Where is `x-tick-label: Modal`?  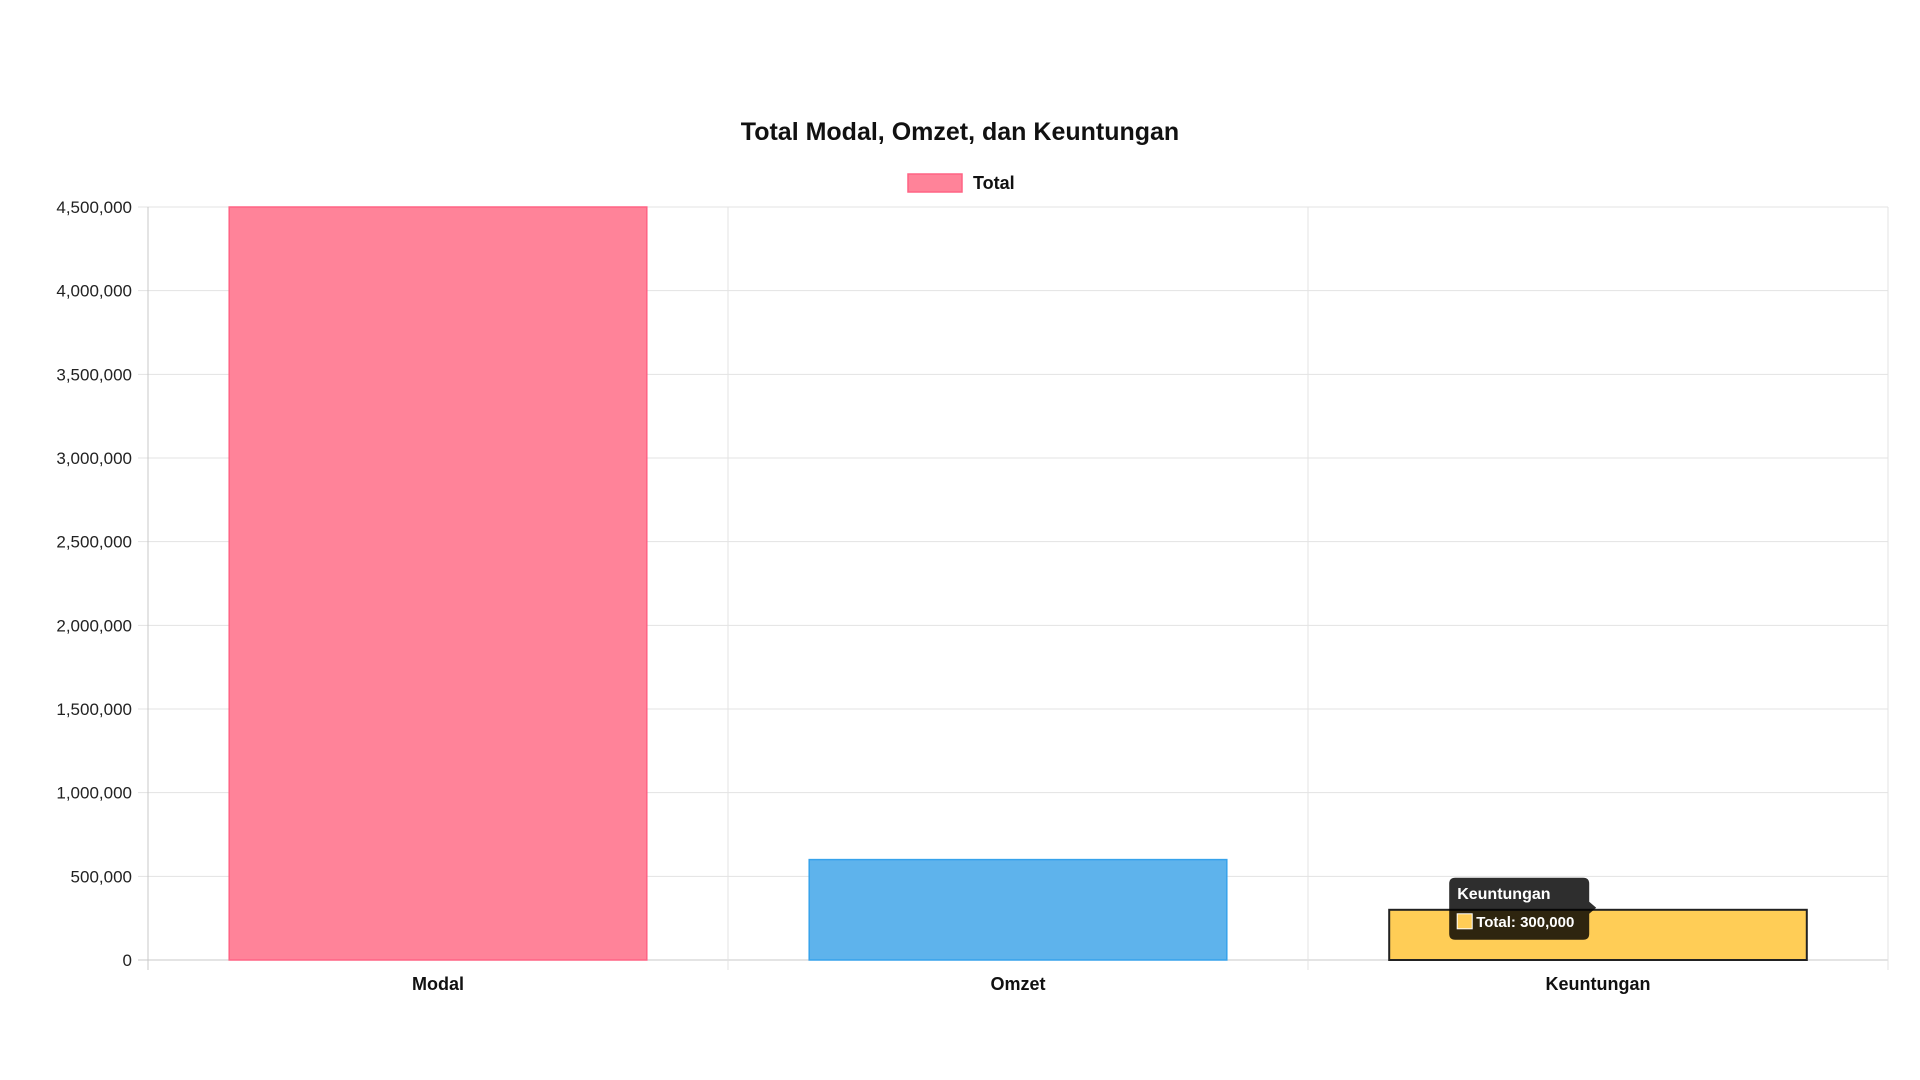 x-tick-label: Modal is located at coordinates (438, 984).